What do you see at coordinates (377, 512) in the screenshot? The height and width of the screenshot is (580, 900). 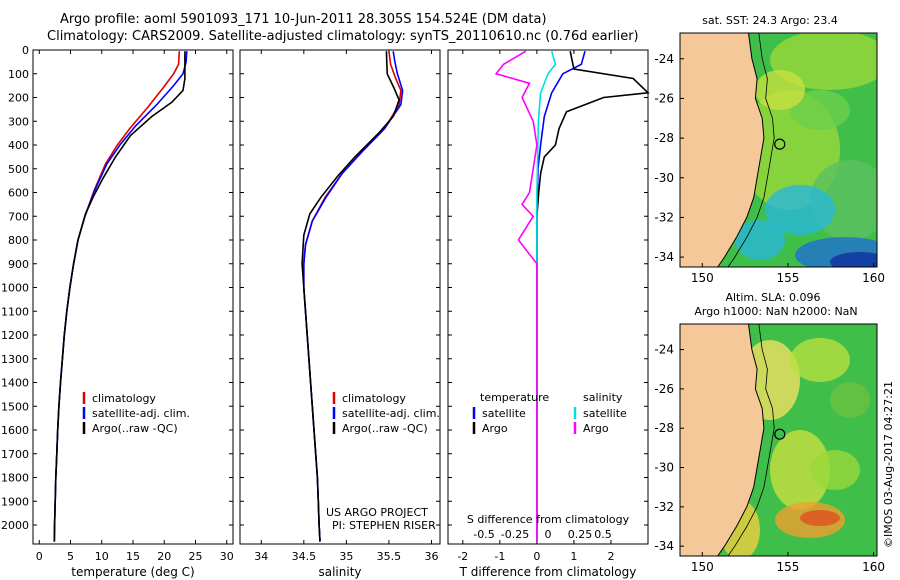 I see `project-annotation-line1: US ARGO PROJECT` at bounding box center [377, 512].